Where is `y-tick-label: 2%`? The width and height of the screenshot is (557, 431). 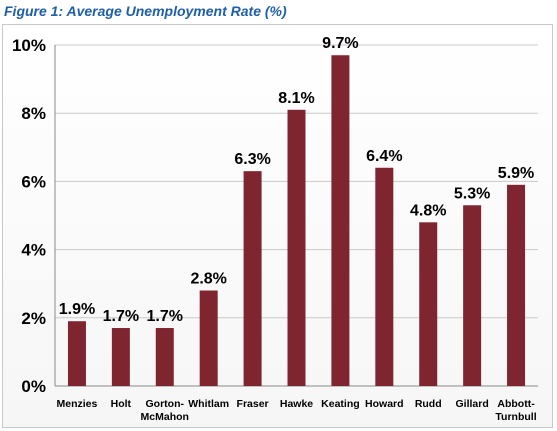
y-tick-label: 2% is located at coordinates (33, 318).